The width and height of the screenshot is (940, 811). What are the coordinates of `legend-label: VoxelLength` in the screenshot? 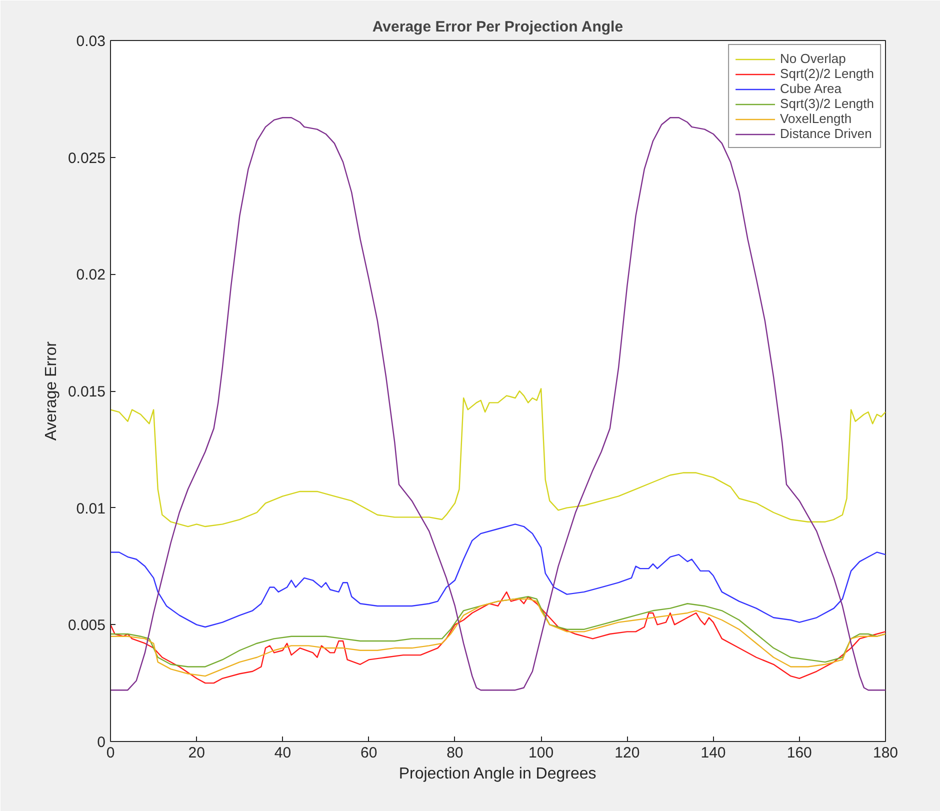 It's located at (816, 118).